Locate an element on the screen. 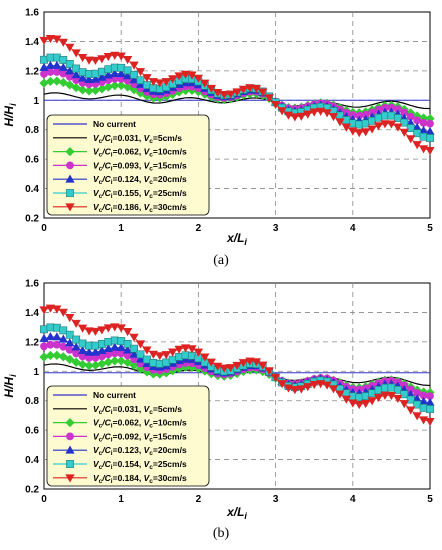 This screenshot has width=442, height=550. y-tick-label: 0.8 is located at coordinates (32, 401).